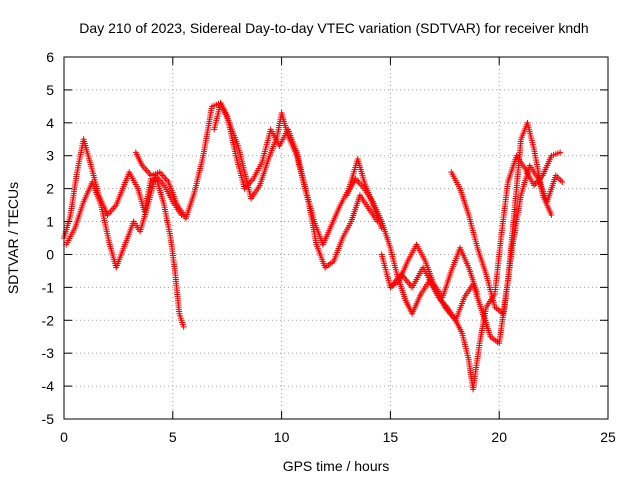 Image resolution: width=640 pixels, height=485 pixels. What do you see at coordinates (282, 437) in the screenshot?
I see `x-tick-label: 10` at bounding box center [282, 437].